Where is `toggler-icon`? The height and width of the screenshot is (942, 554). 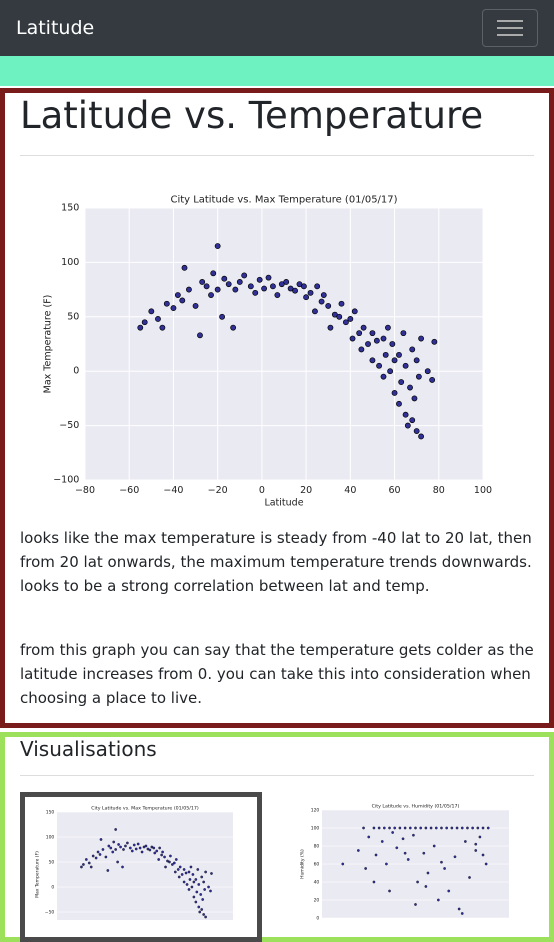 toggler-icon is located at coordinates (510, 28).